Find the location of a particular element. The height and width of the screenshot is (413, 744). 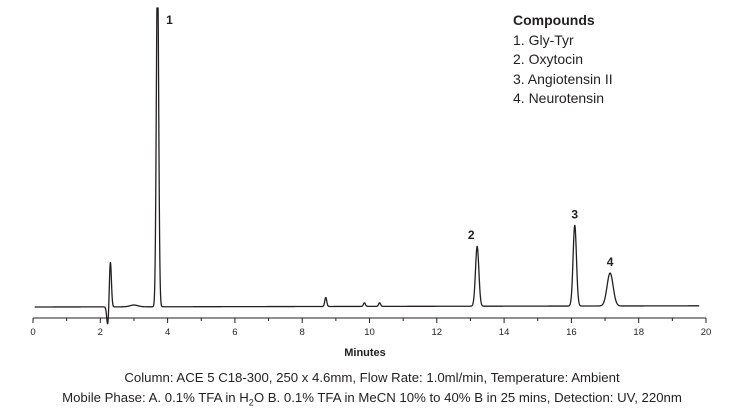

x-tick-label: 10 is located at coordinates (369, 332).